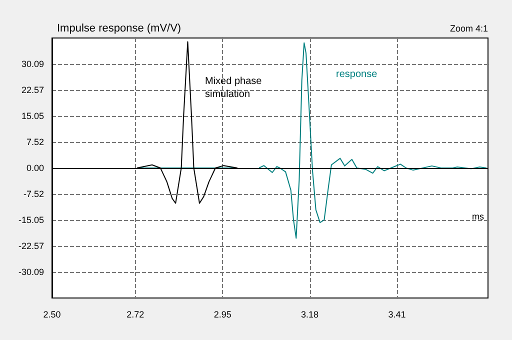 Image resolution: width=512 pixels, height=340 pixels. Describe the element at coordinates (397, 315) in the screenshot. I see `x-tick-label: 3.41` at that location.